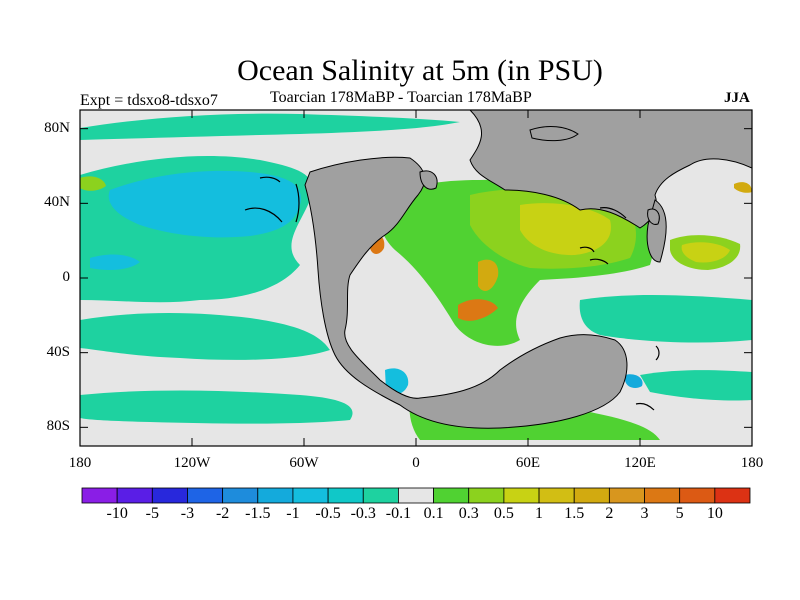 The image size is (800, 600). What do you see at coordinates (363, 513) in the screenshot?
I see `colorbar-label: -0.3` at bounding box center [363, 513].